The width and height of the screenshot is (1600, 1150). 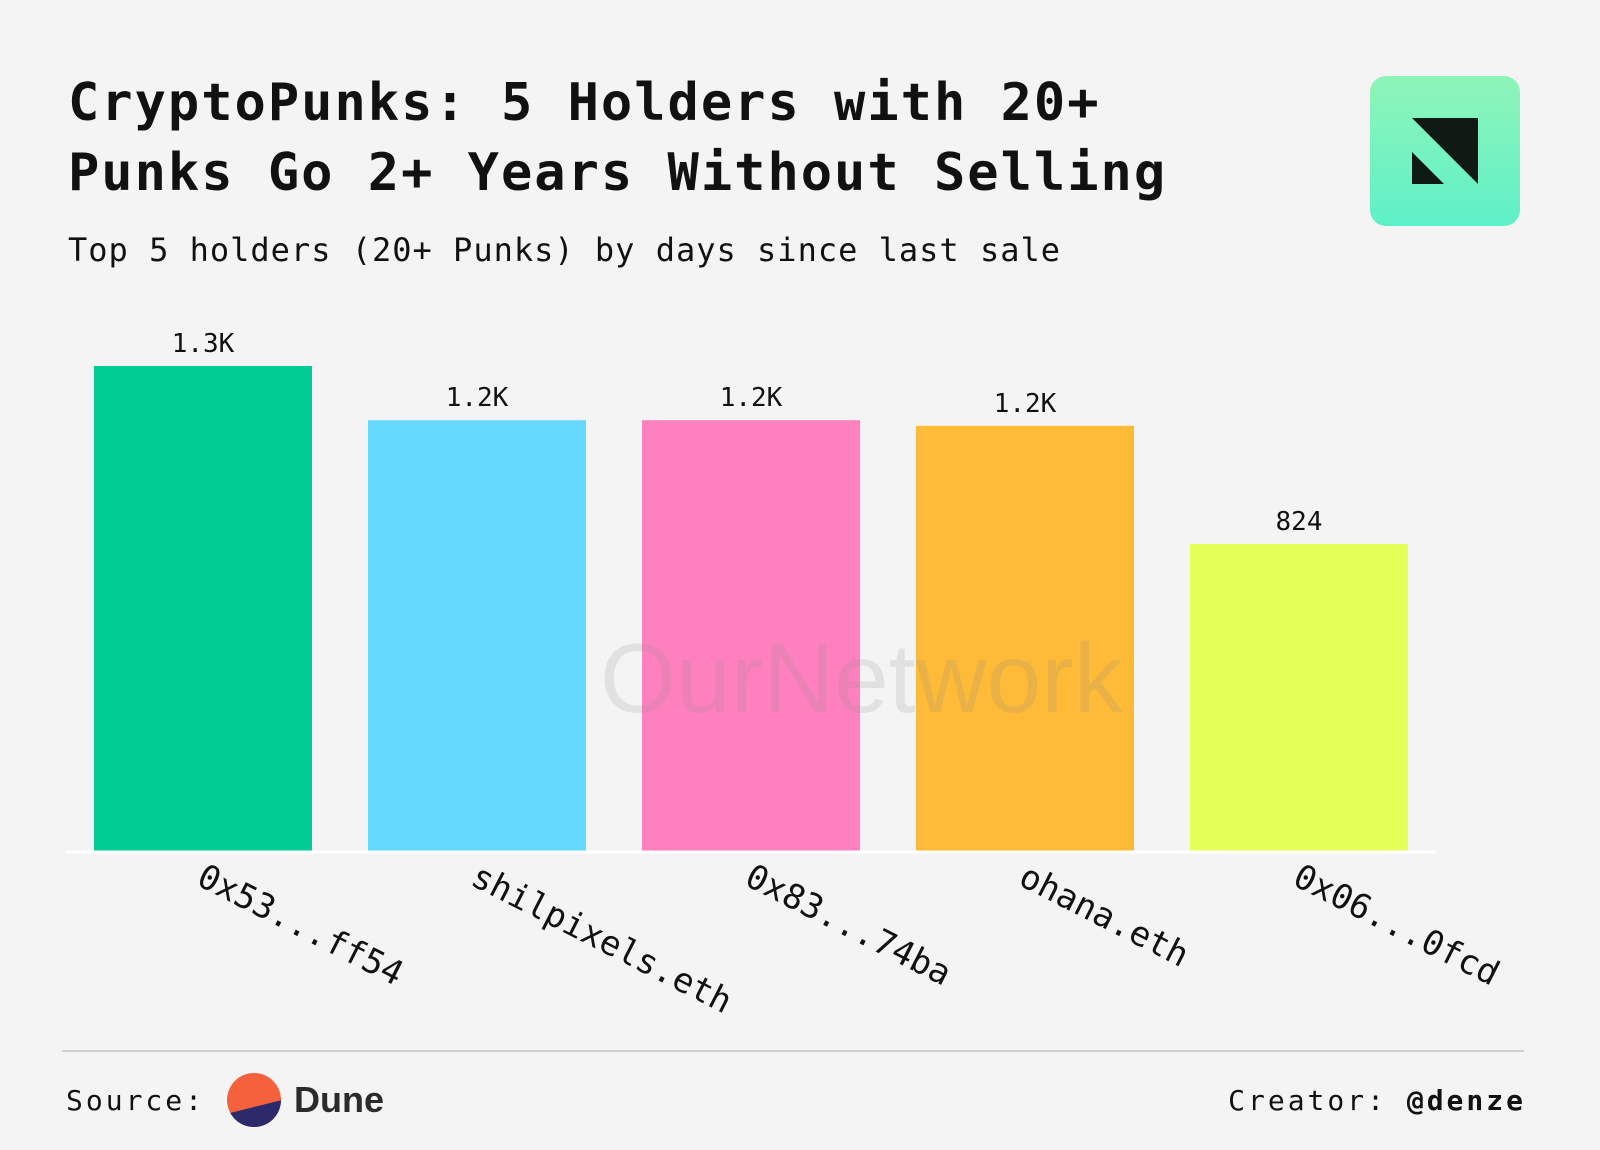 I want to click on ournetwork-logo-icon, so click(x=1445, y=151).